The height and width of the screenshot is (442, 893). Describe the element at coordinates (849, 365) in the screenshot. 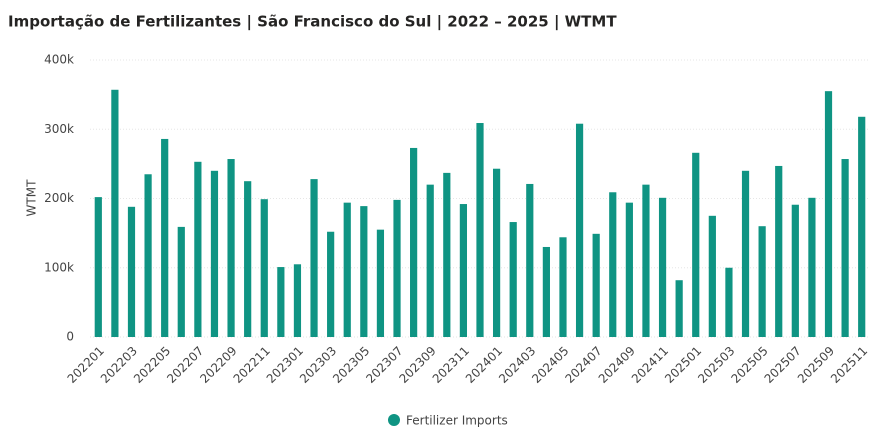

I see `x-tick-label: 202511` at that location.